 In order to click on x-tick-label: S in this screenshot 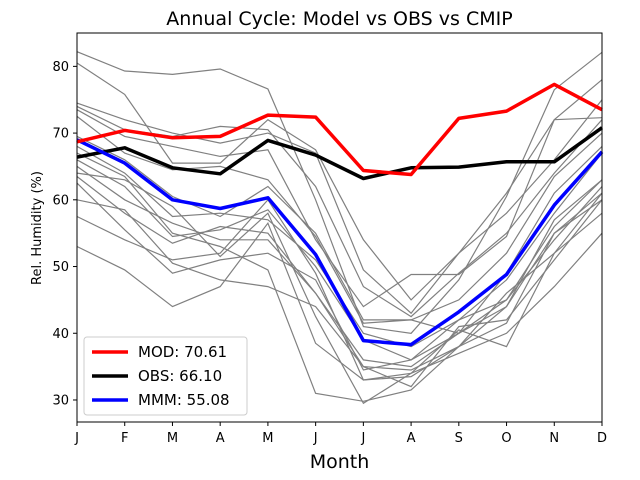, I will do `click(459, 438)`.